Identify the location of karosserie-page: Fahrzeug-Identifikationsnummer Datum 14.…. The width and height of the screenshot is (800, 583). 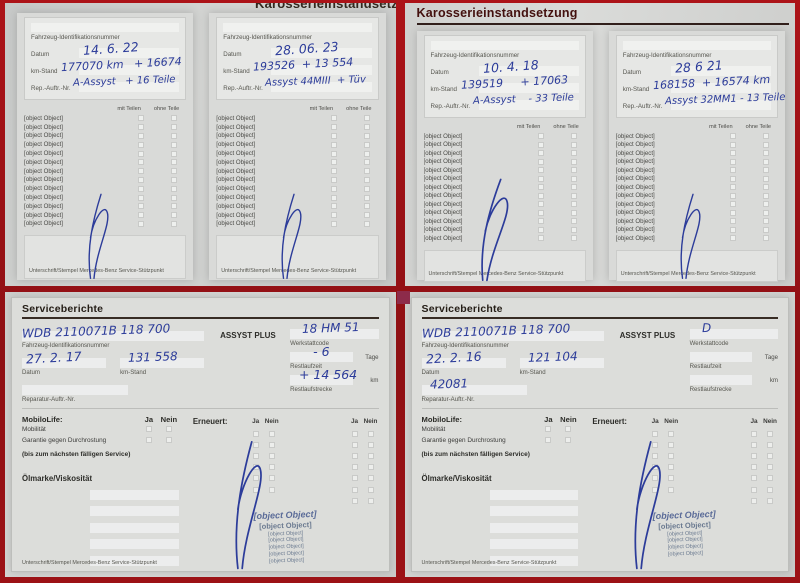
(105, 146).